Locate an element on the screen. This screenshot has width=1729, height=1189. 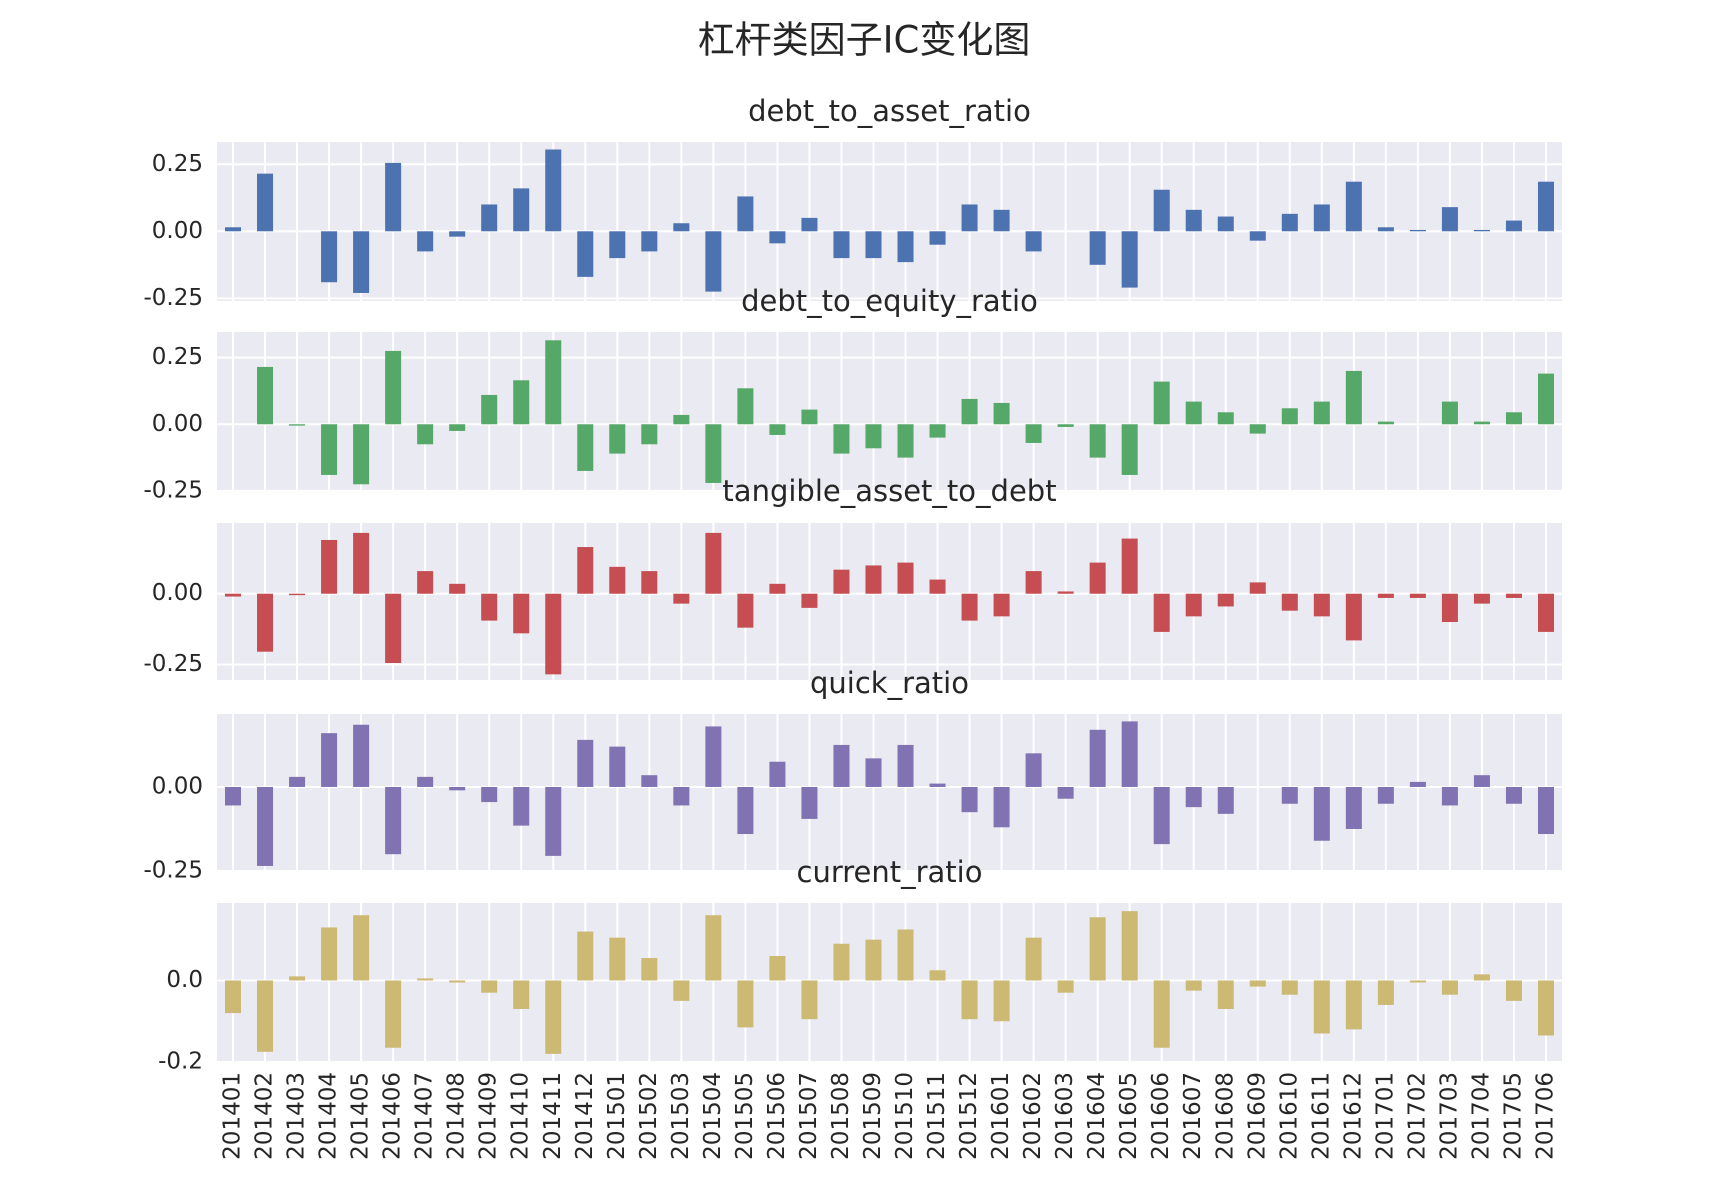
x-tick-label: 201407 is located at coordinates (425, 1116).